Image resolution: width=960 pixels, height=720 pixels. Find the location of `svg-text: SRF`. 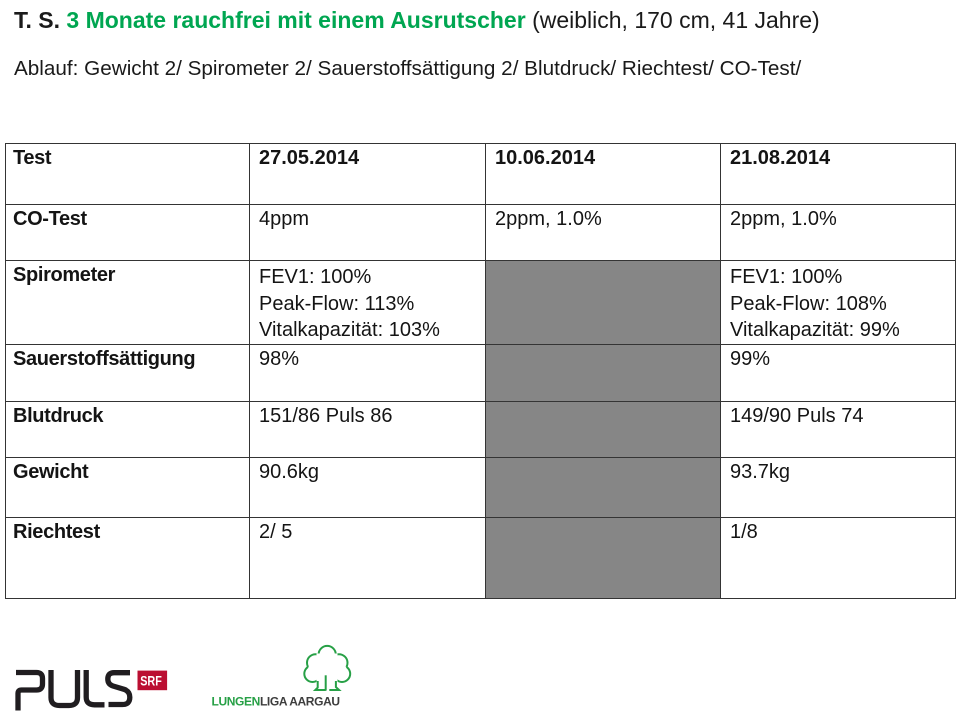

svg-text: SRF is located at coordinates (151, 681).